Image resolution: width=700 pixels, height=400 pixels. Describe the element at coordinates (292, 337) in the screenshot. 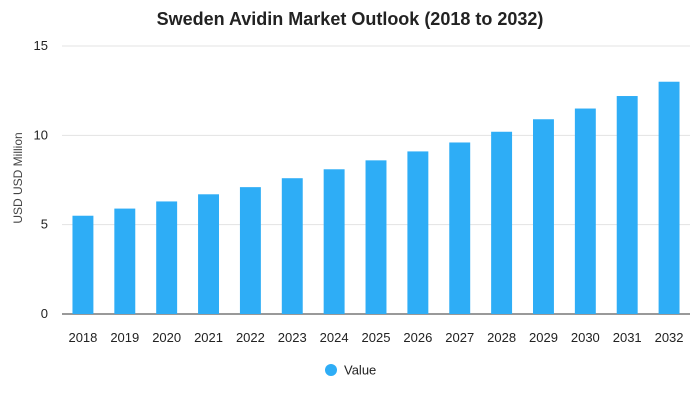

I see `x-tick-label: 2023` at that location.